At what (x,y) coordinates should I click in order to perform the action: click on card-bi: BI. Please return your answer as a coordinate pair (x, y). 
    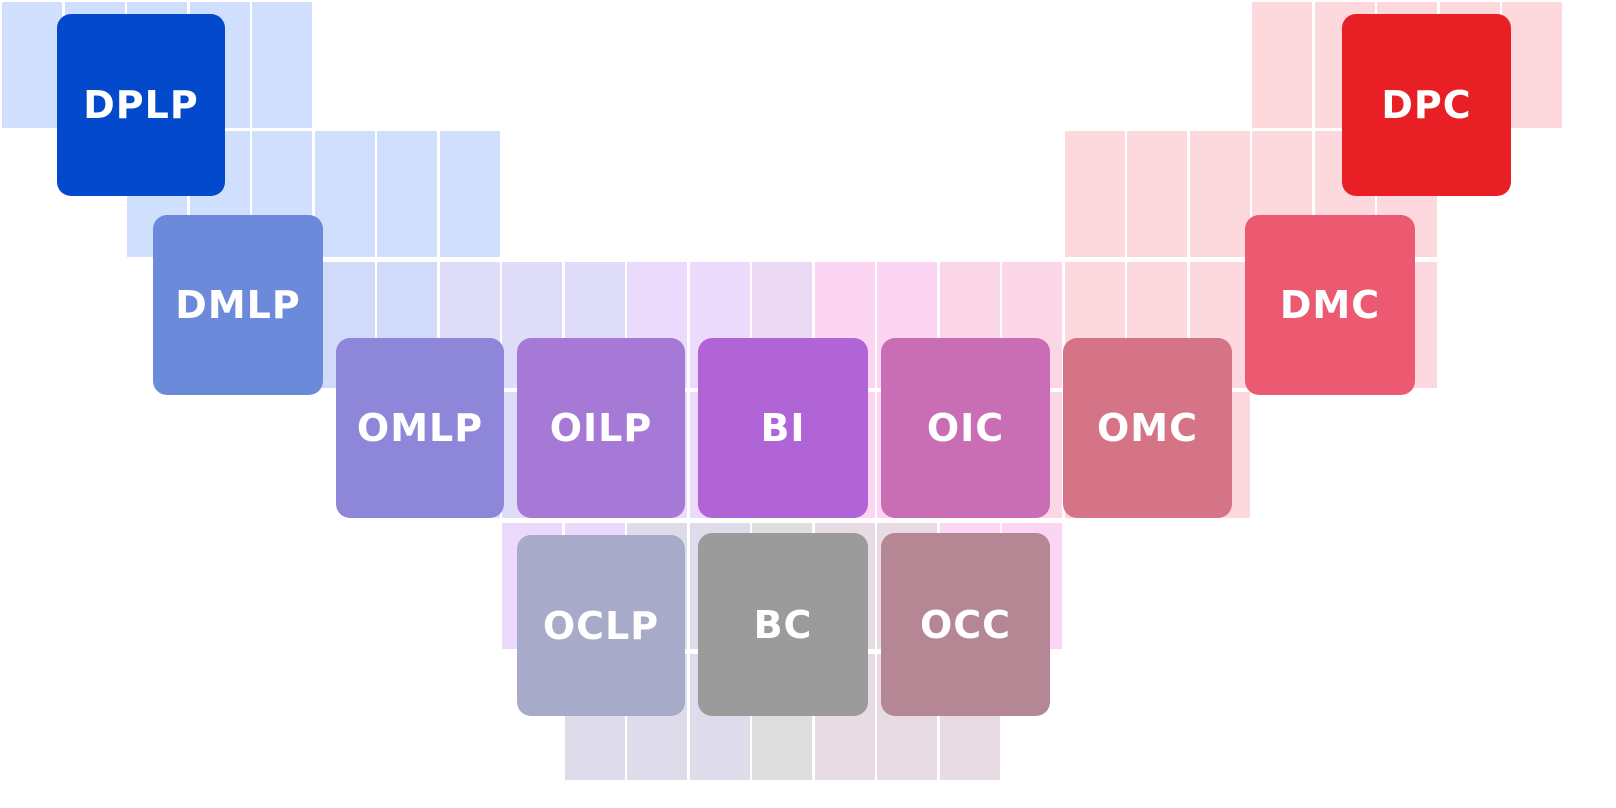
    Looking at the image, I should click on (783, 428).